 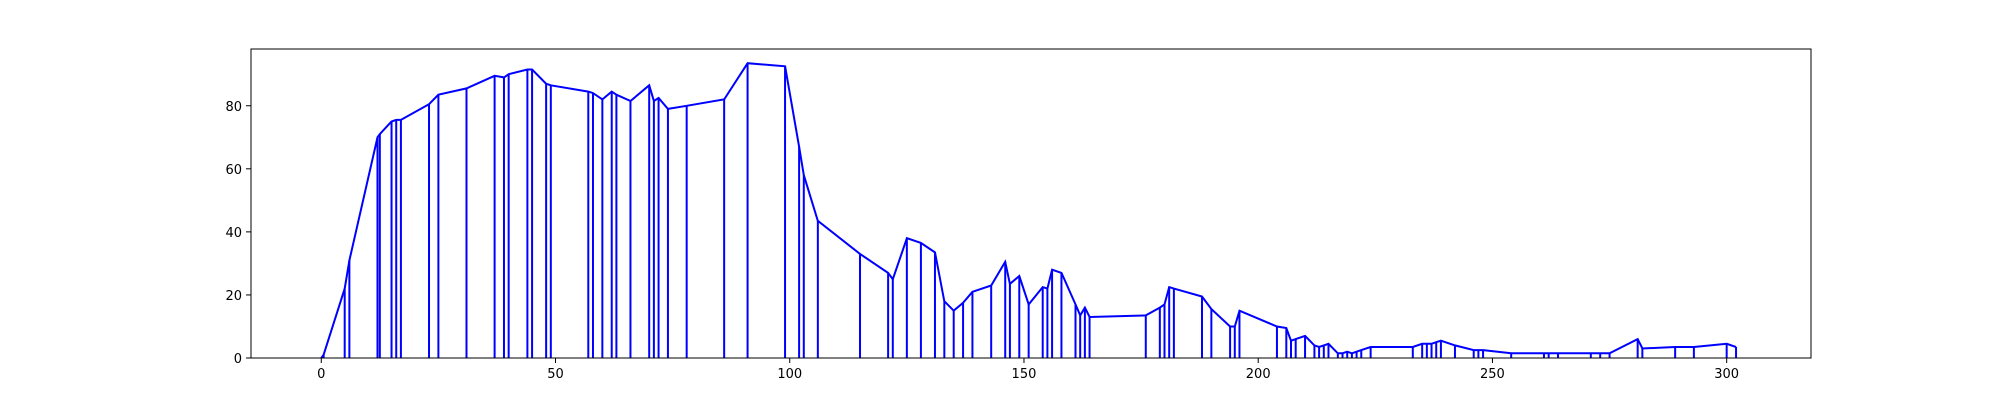 I want to click on x-tick-label: 300, so click(x=1726, y=374).